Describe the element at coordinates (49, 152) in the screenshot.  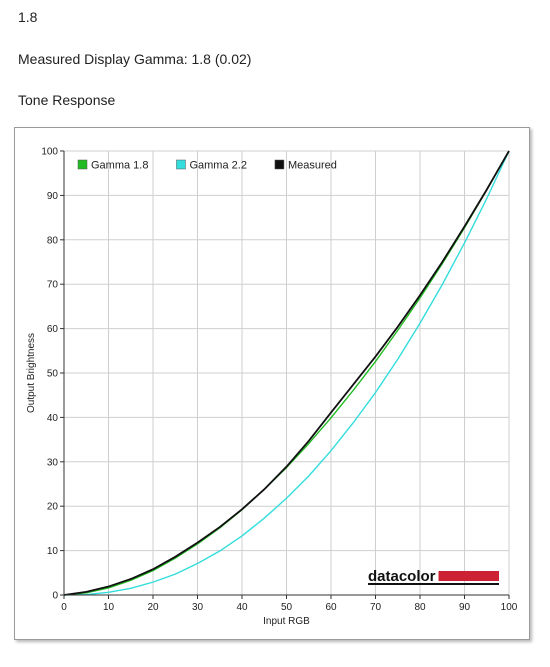
I see `y-tick-label: 100` at that location.